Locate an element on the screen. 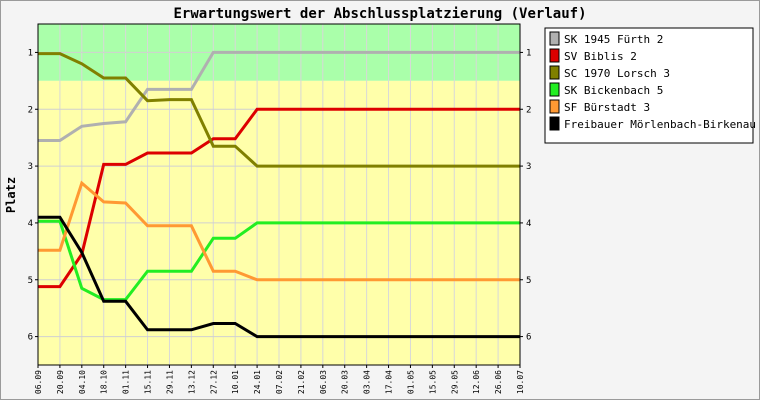  x-tick-label: 13.12 is located at coordinates (191, 382).